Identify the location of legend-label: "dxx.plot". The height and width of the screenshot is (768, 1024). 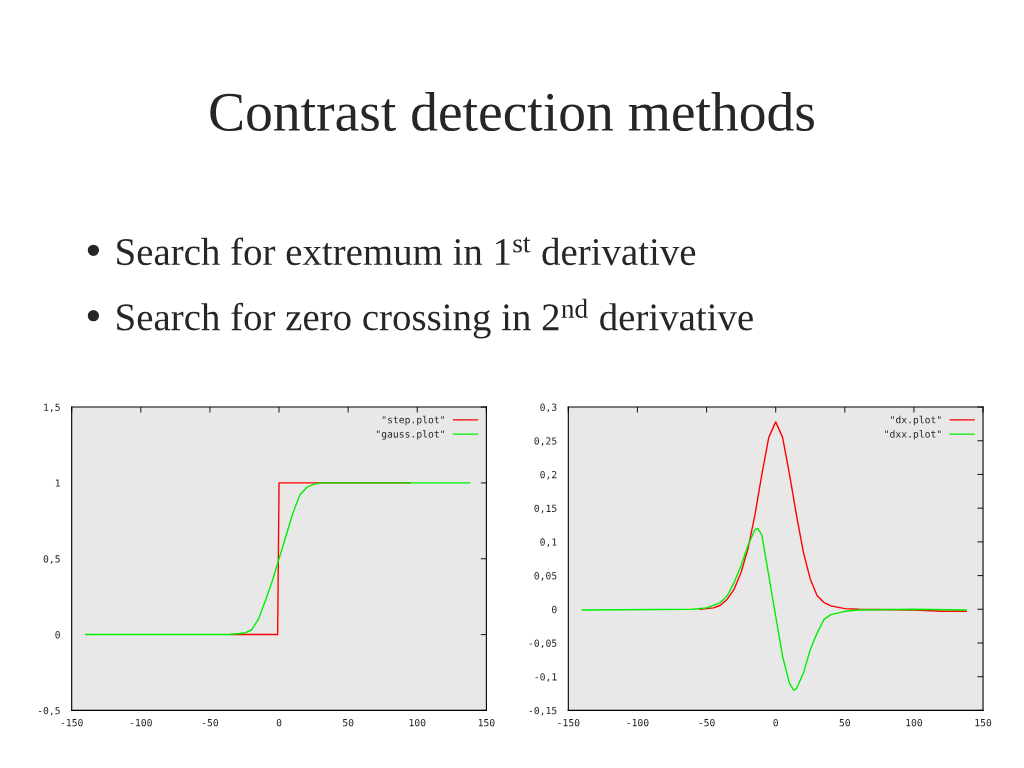
(913, 435).